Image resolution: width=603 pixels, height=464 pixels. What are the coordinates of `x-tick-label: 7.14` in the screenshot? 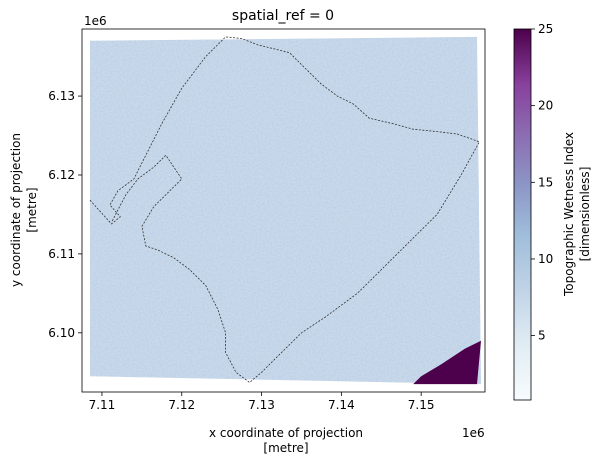 It's located at (341, 405).